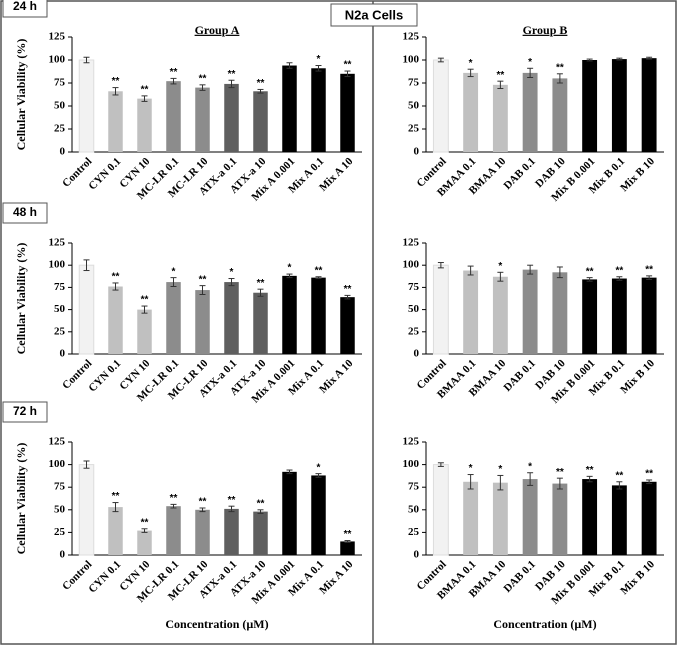 This screenshot has width=678, height=646. Describe the element at coordinates (217, 30) in the screenshot. I see `group-title: Group A` at that location.